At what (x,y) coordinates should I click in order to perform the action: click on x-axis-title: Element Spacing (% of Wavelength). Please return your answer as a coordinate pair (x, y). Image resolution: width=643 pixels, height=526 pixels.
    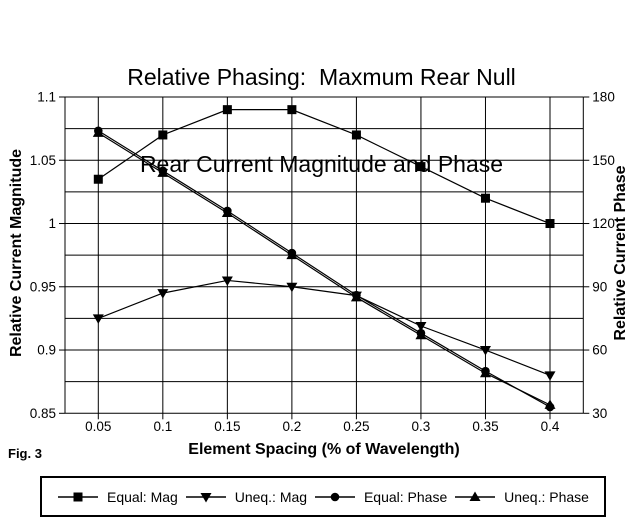
    Looking at the image, I should click on (324, 449).